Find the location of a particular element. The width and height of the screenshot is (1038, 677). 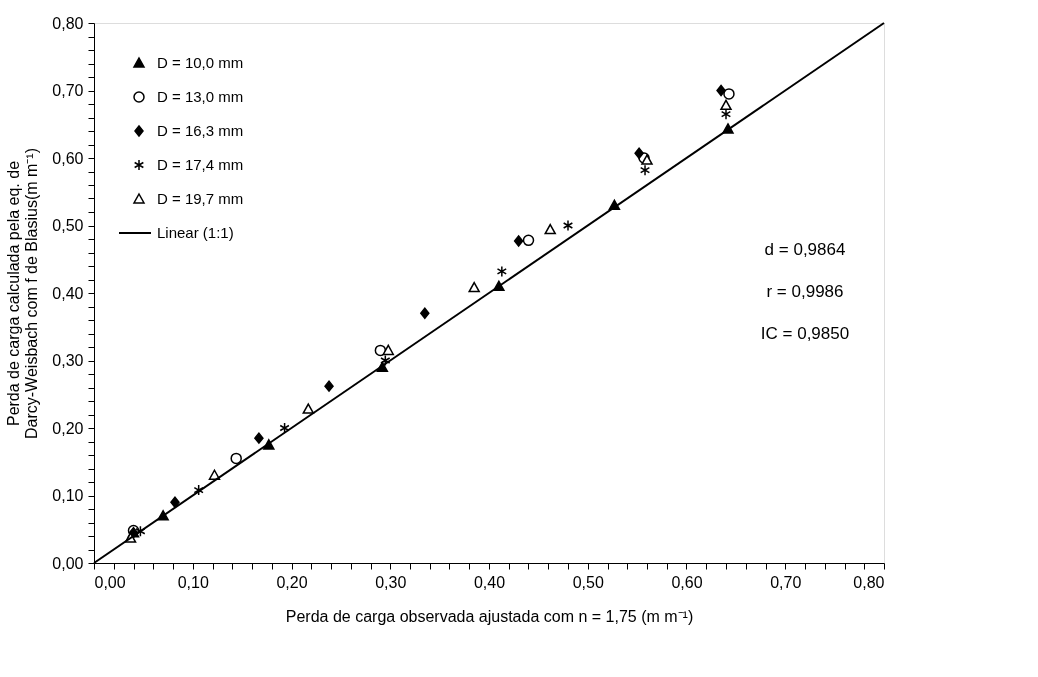

x-tick-label: 0,00 is located at coordinates (110, 582).